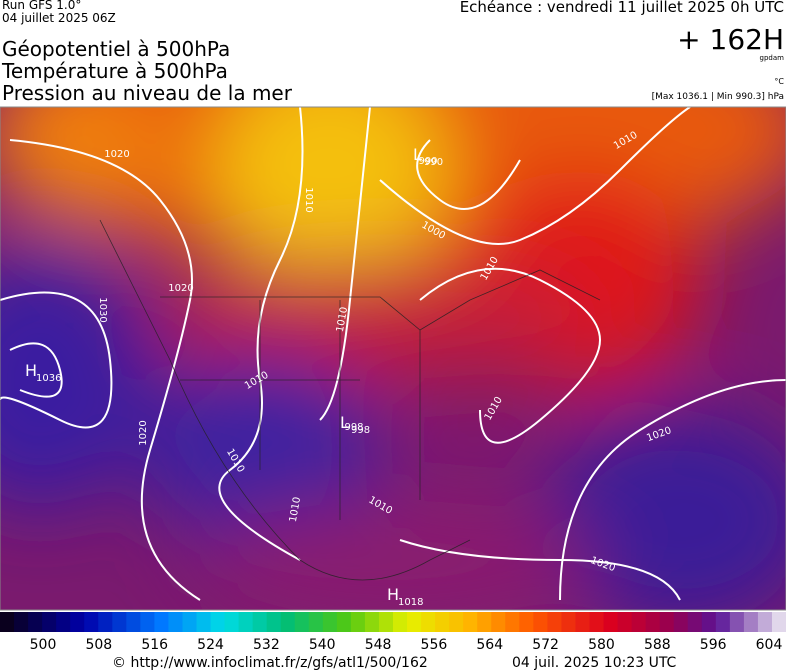  Describe the element at coordinates (102, 309) in the screenshot. I see `isobar-label: 1030` at that location.